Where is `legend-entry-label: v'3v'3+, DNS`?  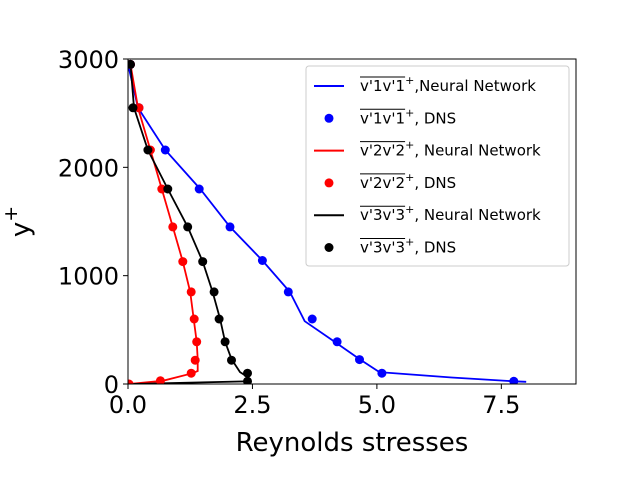
legend-entry-label: v'3v'3+, DNS is located at coordinates (408, 246).